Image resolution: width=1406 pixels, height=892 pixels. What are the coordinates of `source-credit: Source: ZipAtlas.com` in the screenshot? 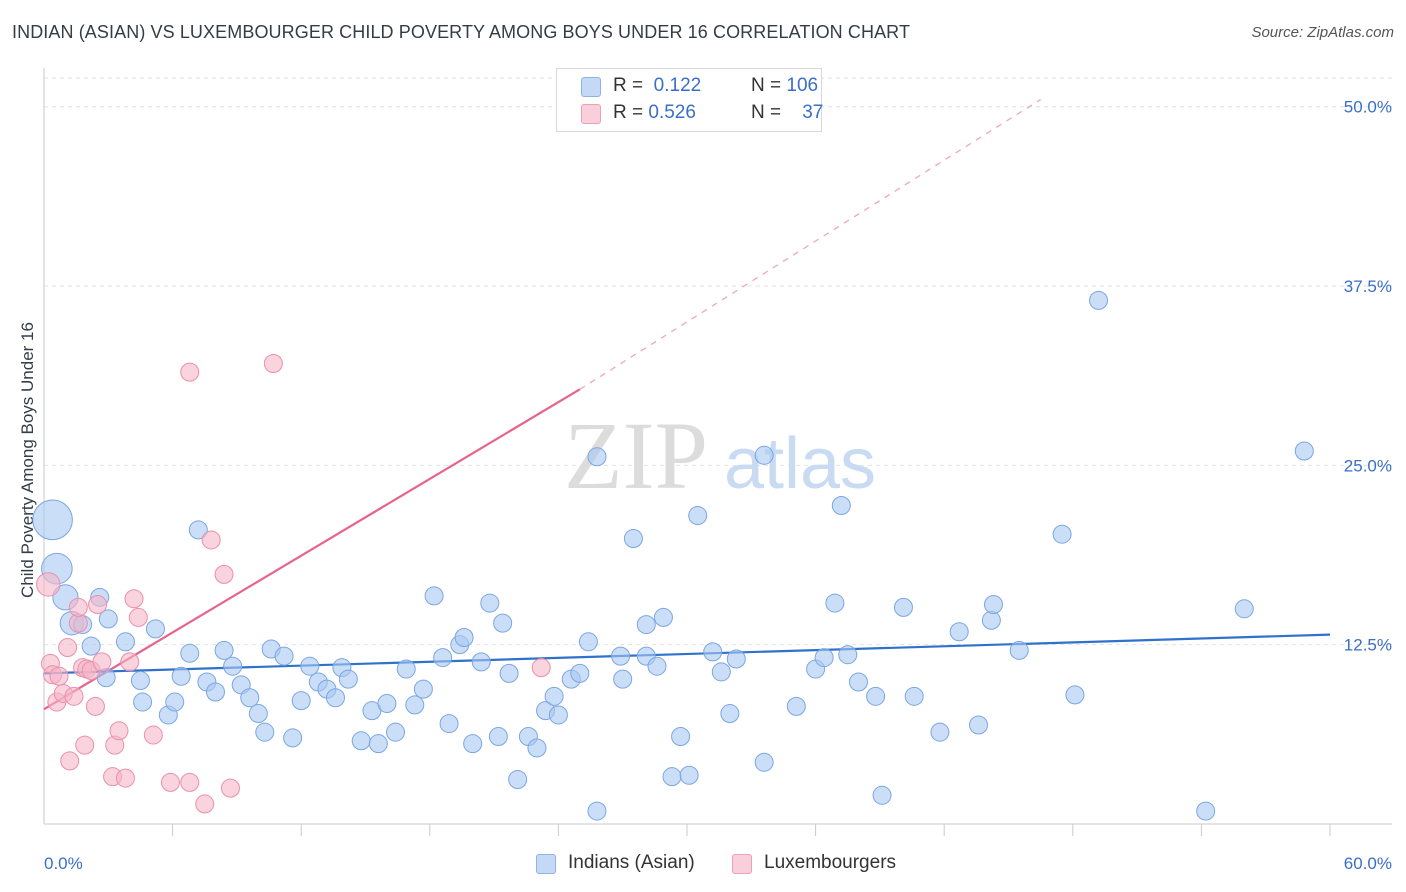 It's located at (1322, 32).